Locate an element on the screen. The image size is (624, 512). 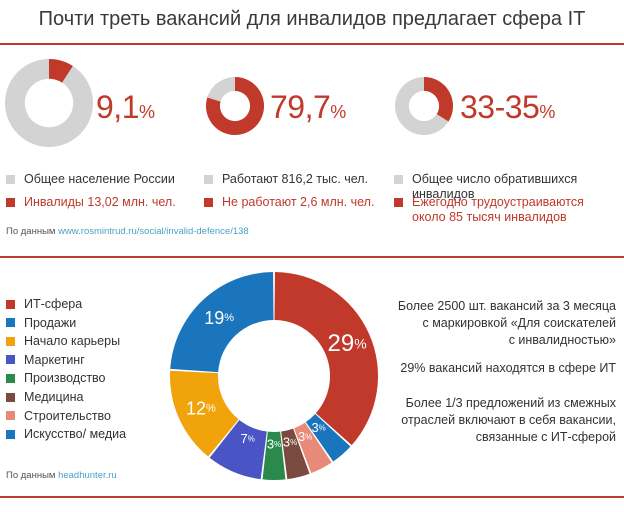
bottom-divider is located at coordinates (312, 497).